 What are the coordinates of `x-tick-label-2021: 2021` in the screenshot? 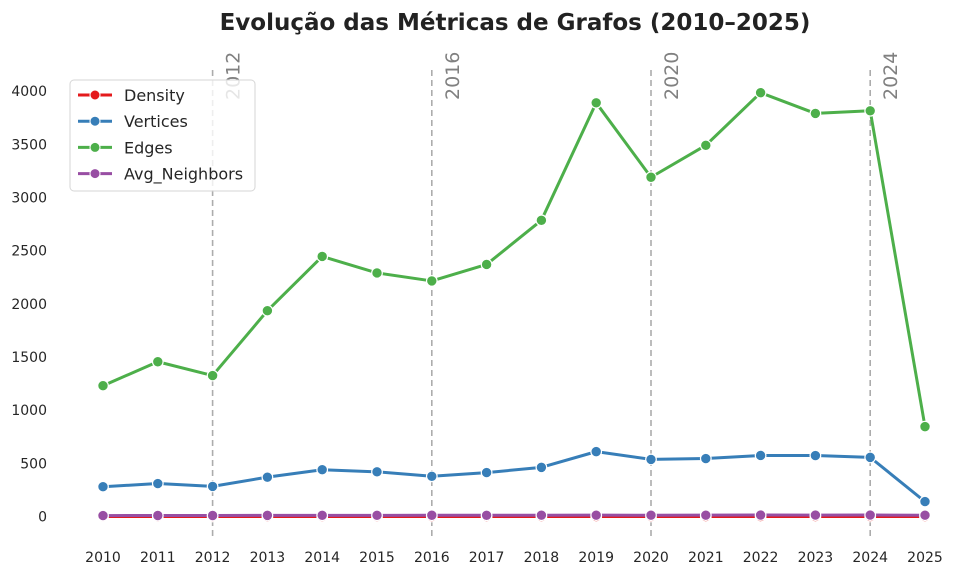 It's located at (706, 558).